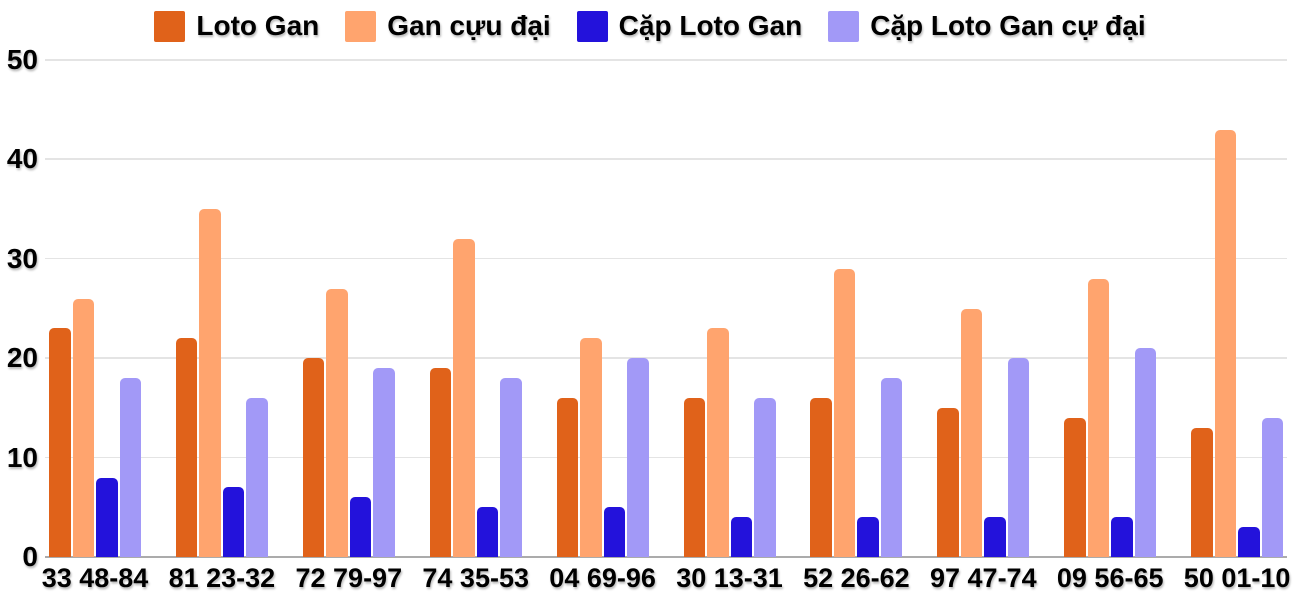  Describe the element at coordinates (30, 556) in the screenshot. I see `y-tick-label: 0` at that location.